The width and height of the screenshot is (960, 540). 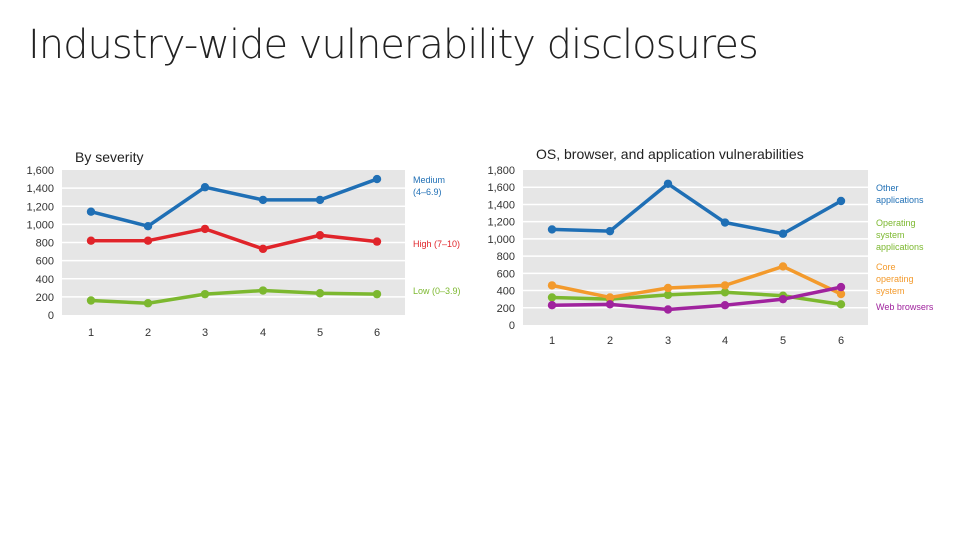 What do you see at coordinates (905, 307) in the screenshot?
I see `series-label: Web browsers` at bounding box center [905, 307].